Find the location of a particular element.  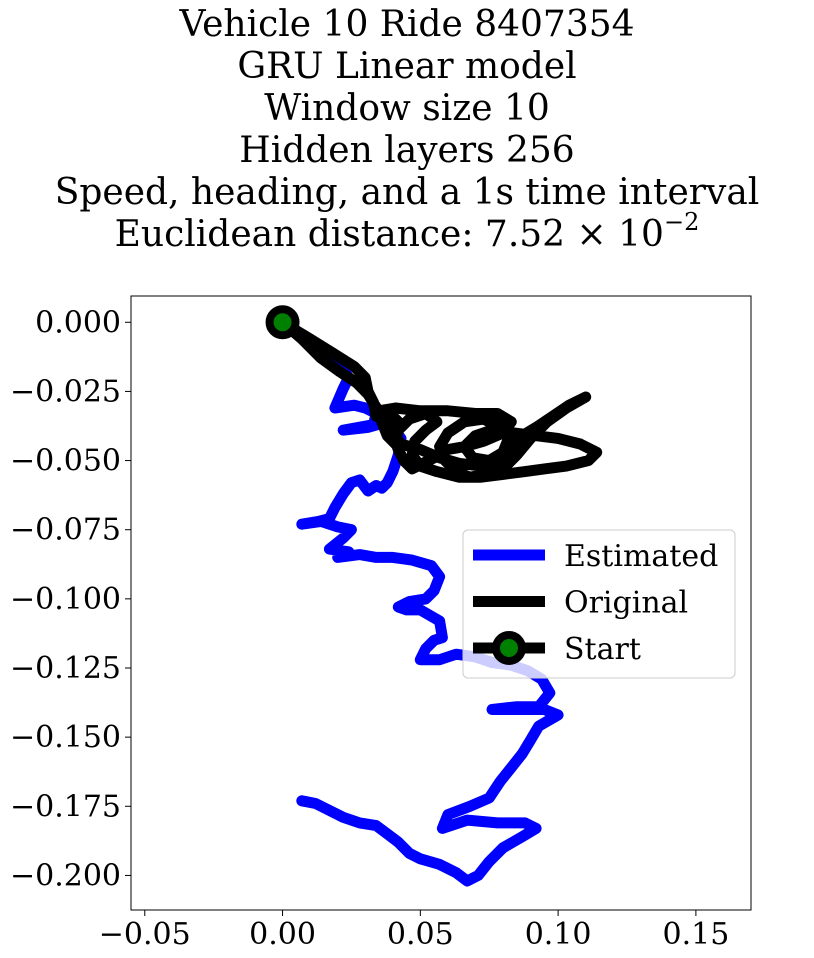

y-tick-label: 0.000 is located at coordinates (78, 322).